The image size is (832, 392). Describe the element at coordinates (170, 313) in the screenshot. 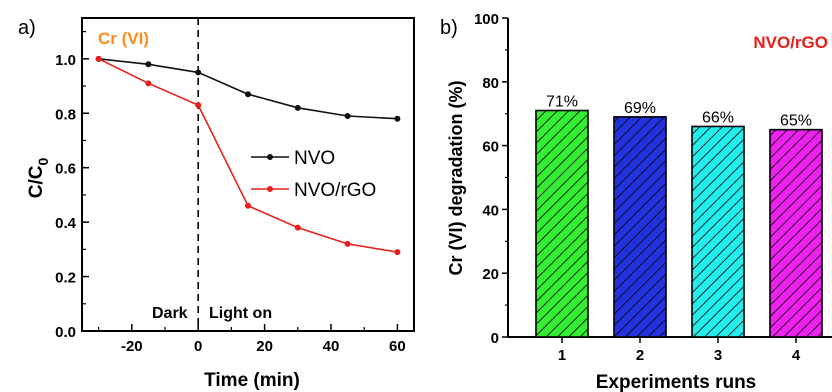

I see `dark-region-label: Dark` at that location.